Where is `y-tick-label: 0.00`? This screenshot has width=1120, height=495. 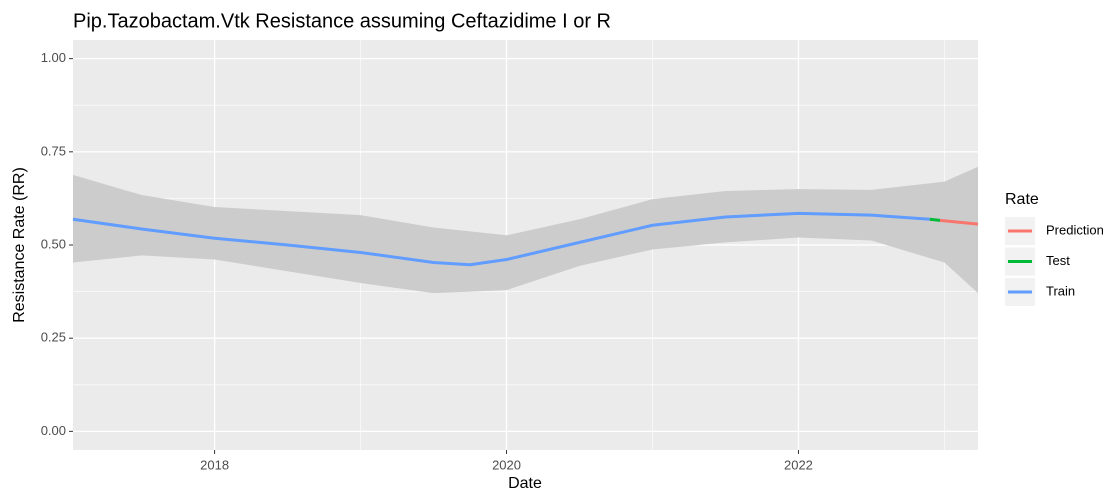 y-tick-label: 0.00 is located at coordinates (53, 430).